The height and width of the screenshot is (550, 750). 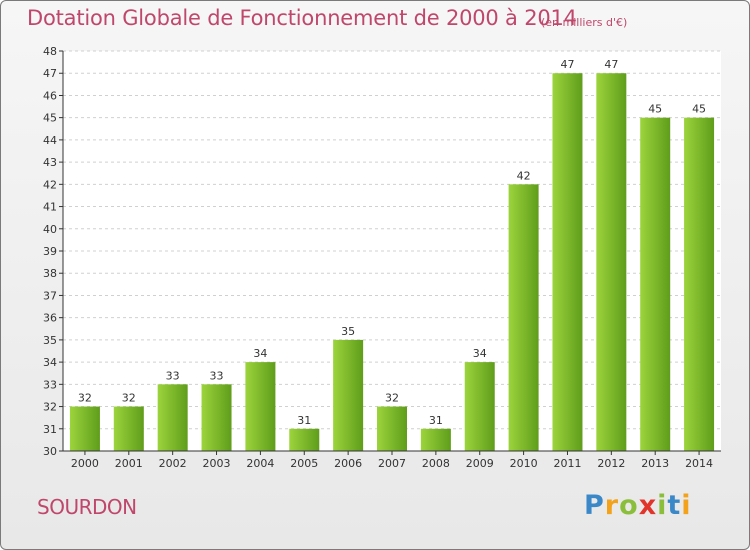 What do you see at coordinates (50, 162) in the screenshot?
I see `y-tick-label: 43` at bounding box center [50, 162].